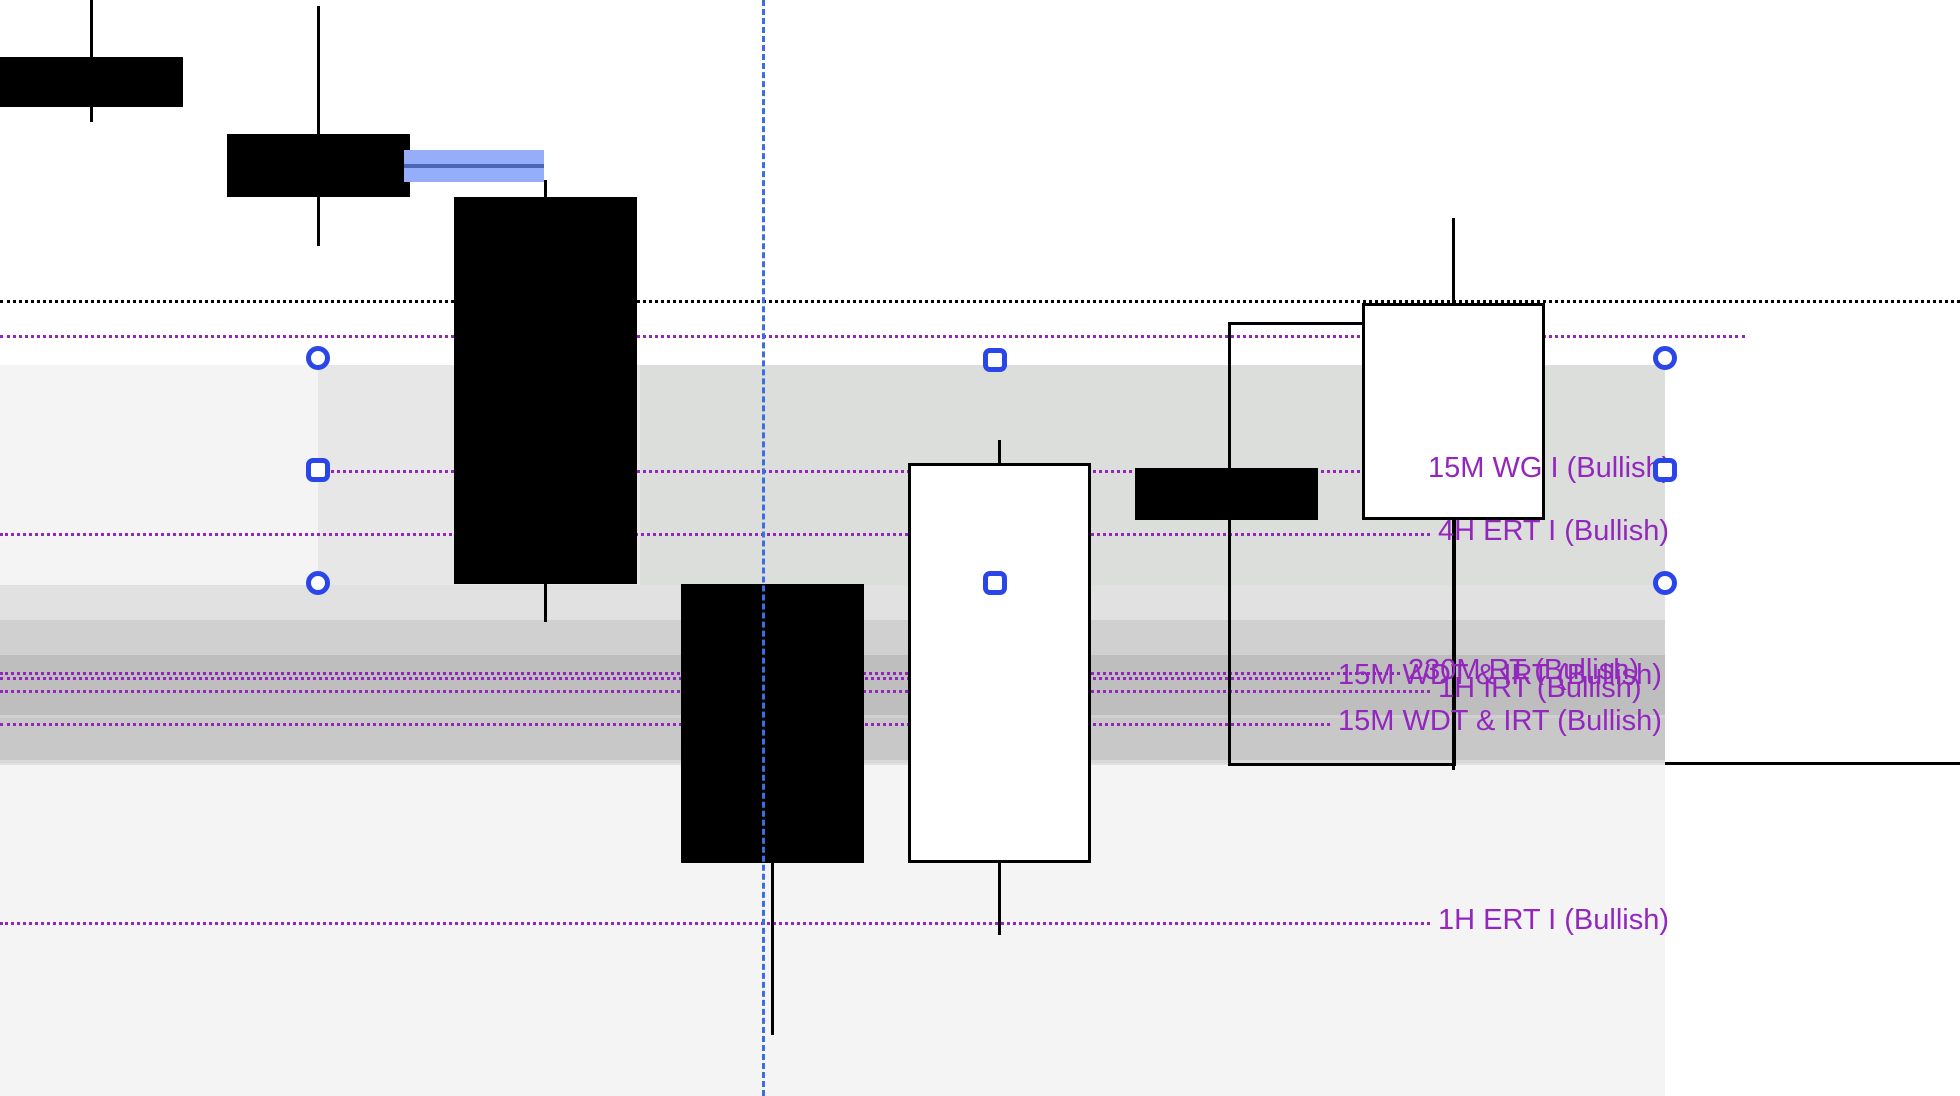  Describe the element at coordinates (665, 678) in the screenshot. I see `level-line-15m-wdt-irt-a` at that location.